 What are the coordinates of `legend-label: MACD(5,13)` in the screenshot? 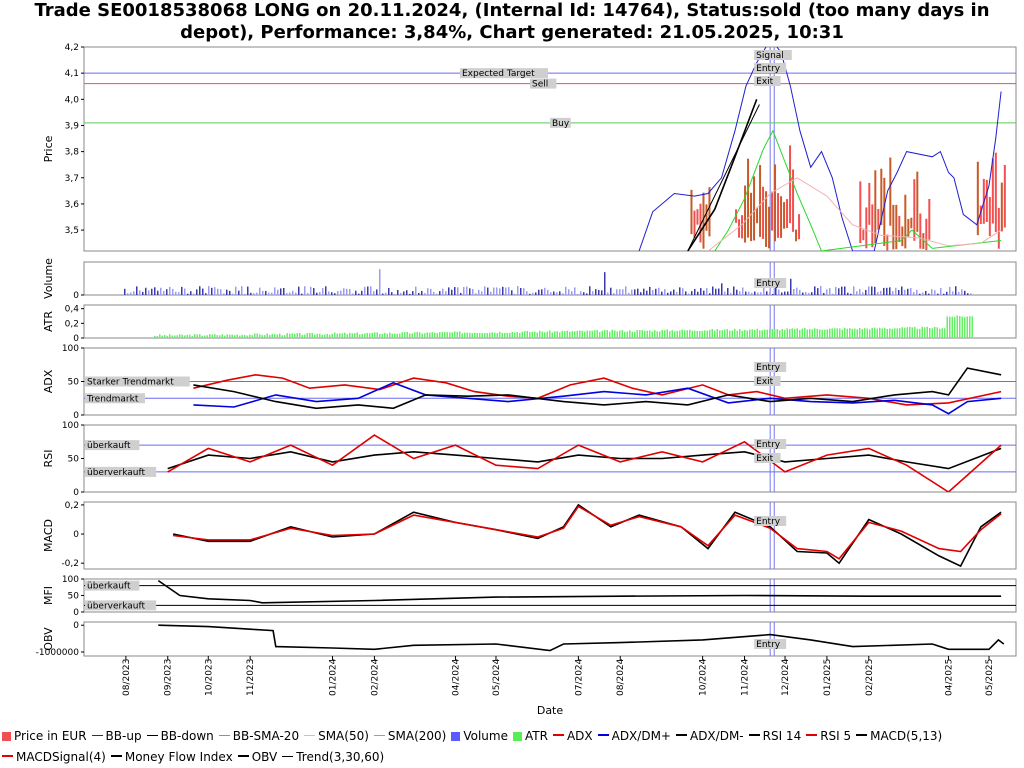 It's located at (906, 736).